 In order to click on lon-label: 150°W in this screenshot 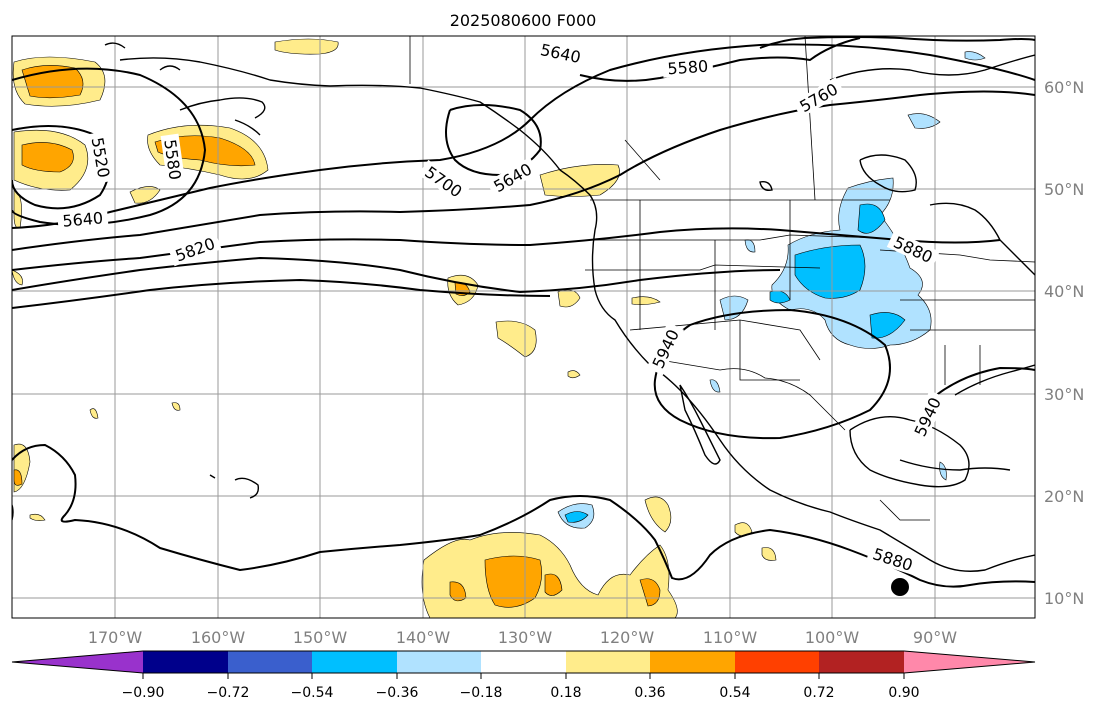, I will do `click(320, 637)`.